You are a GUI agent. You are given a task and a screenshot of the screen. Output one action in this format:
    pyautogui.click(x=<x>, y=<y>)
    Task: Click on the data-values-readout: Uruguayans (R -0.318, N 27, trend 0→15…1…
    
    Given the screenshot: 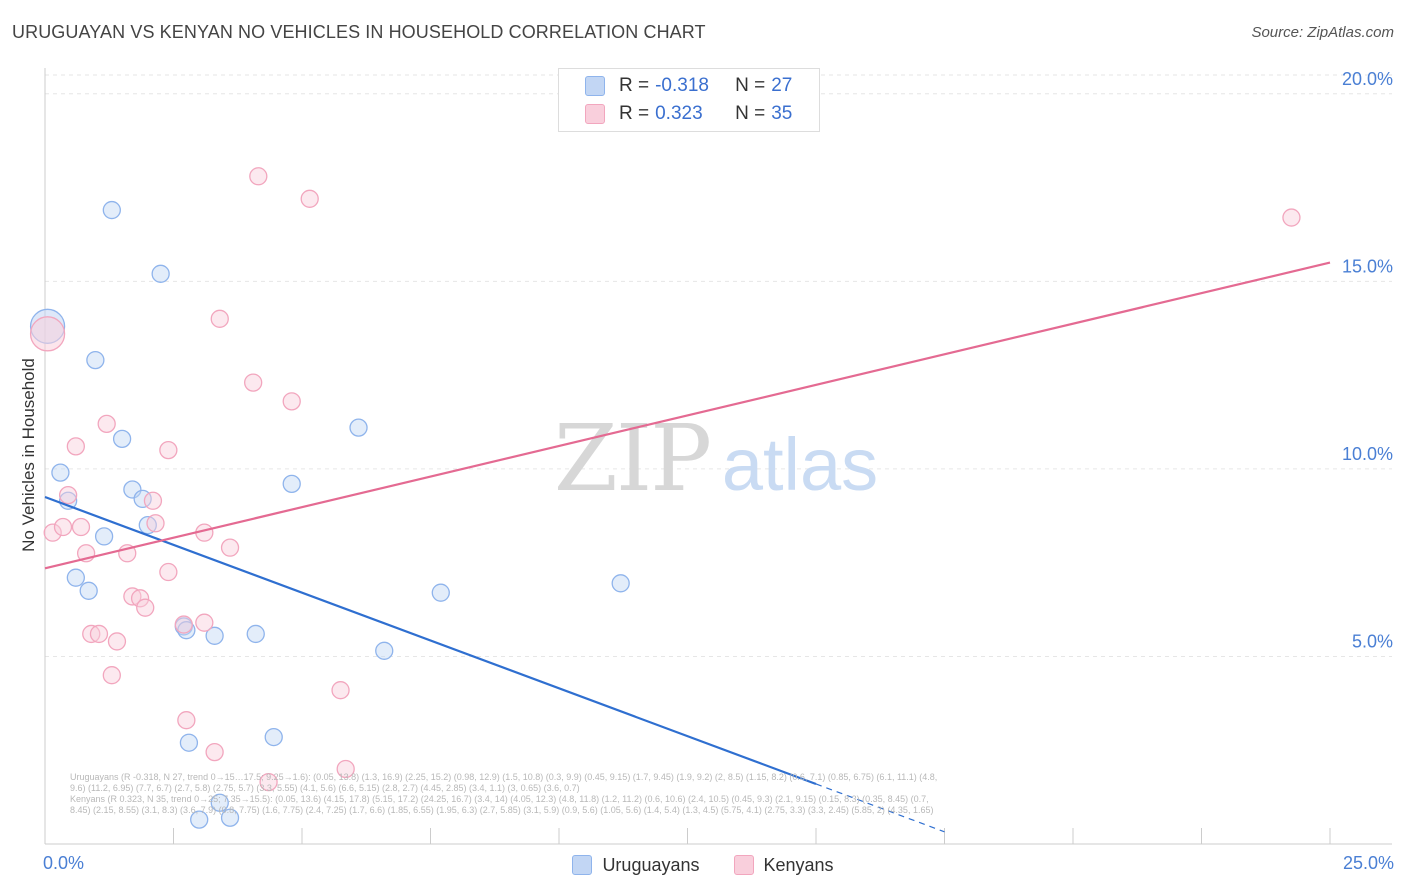 What is the action you would take?
    pyautogui.click(x=510, y=794)
    